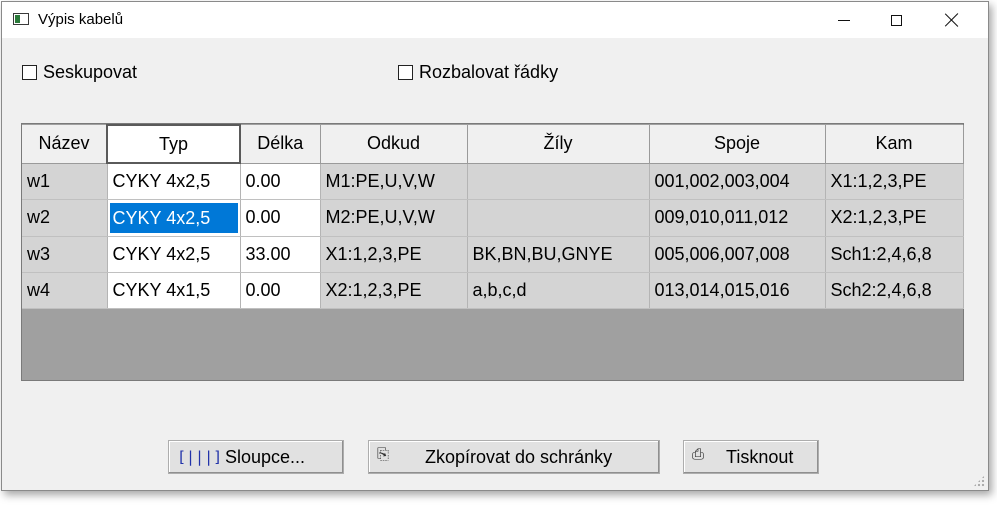  I want to click on print-button-label: Tisknout, so click(760, 457).